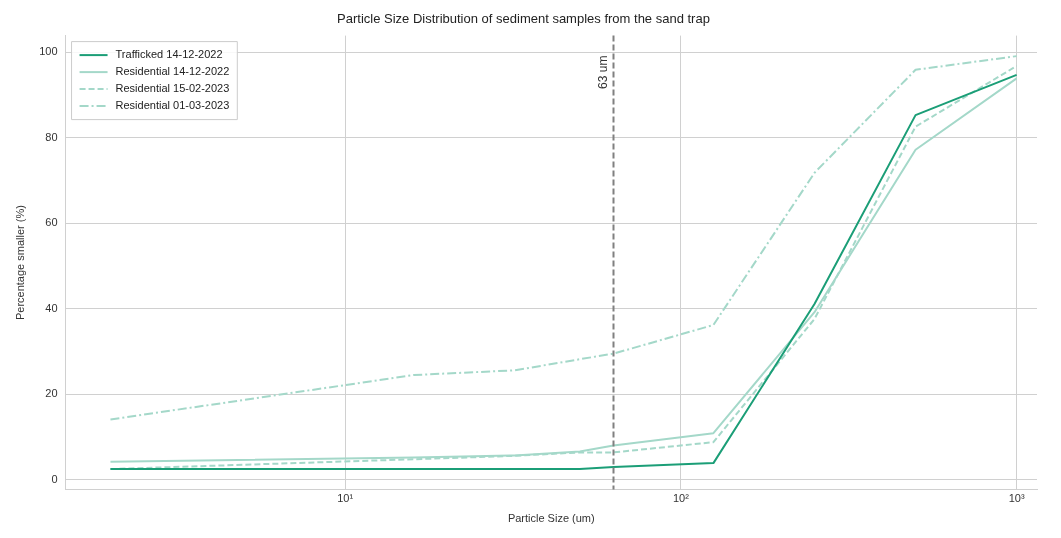 Image resolution: width=1061 pixels, height=538 pixels. What do you see at coordinates (169, 54) in the screenshot?
I see `legend-label: Trafficked 14-12-2022` at bounding box center [169, 54].